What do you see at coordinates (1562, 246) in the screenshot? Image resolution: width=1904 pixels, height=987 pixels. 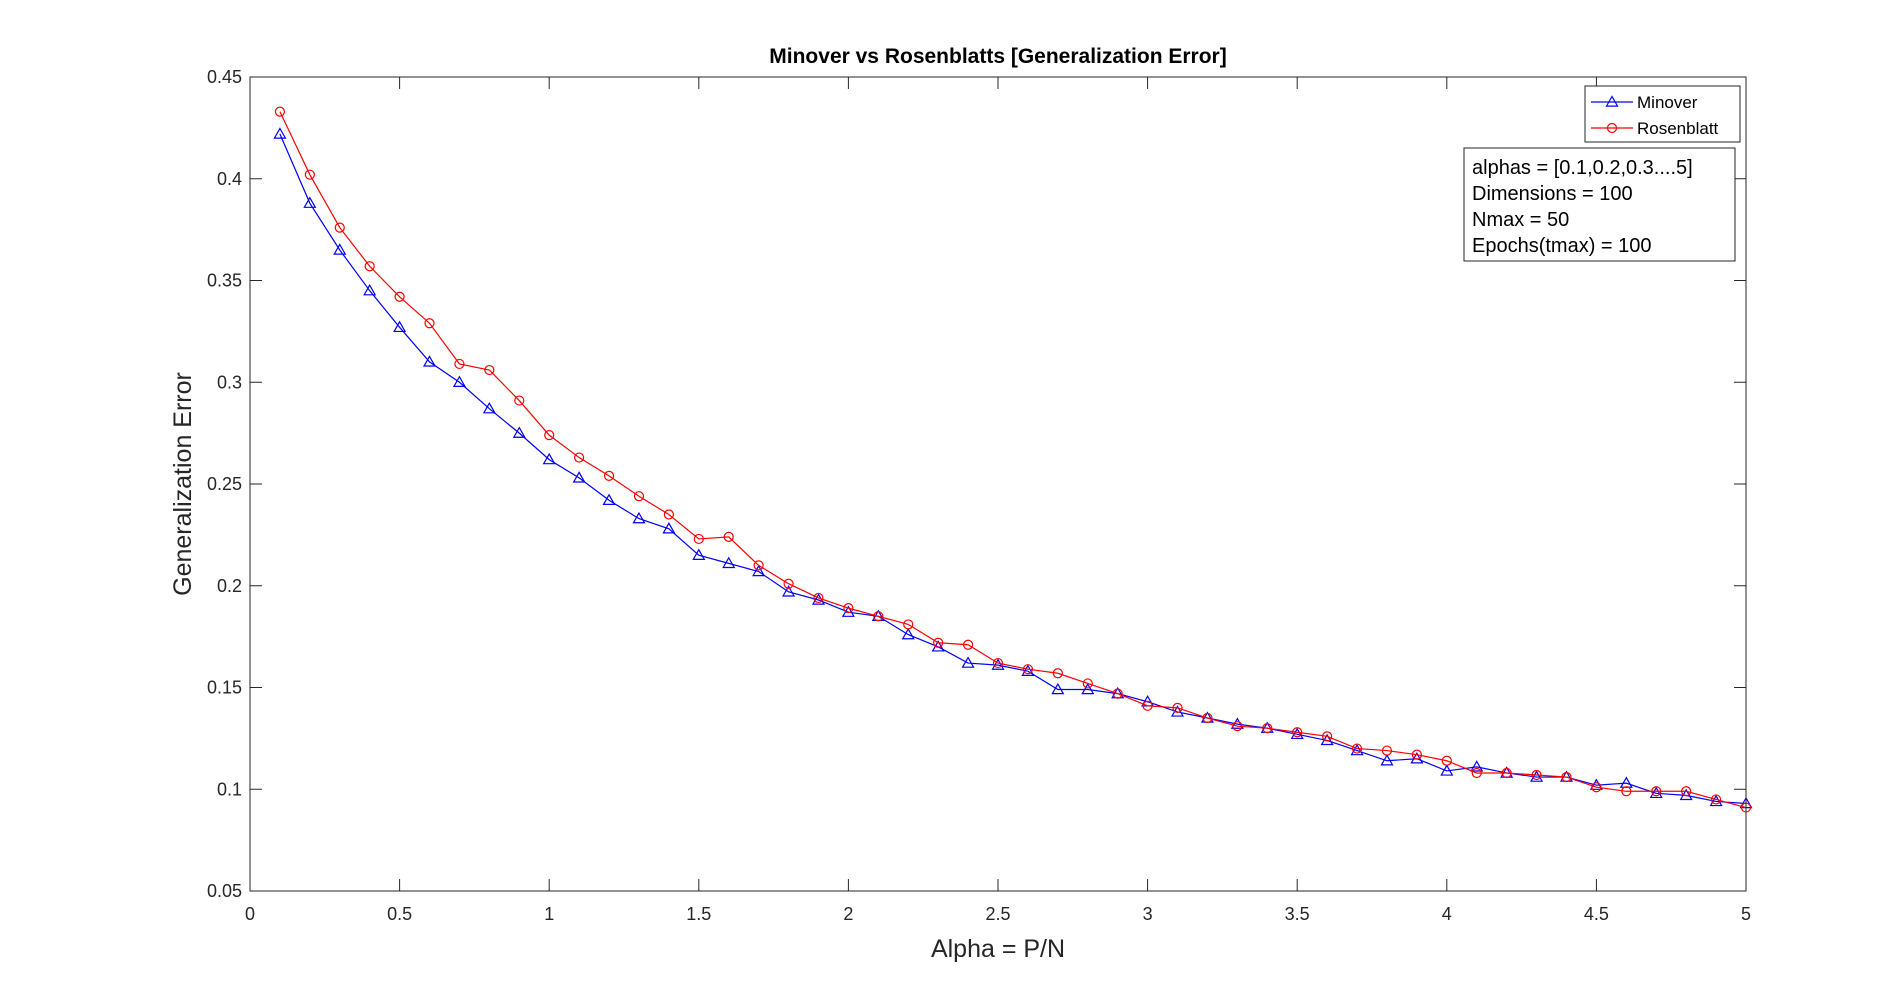 I see `annotation-line: Epochs(tmax) = 100` at bounding box center [1562, 246].